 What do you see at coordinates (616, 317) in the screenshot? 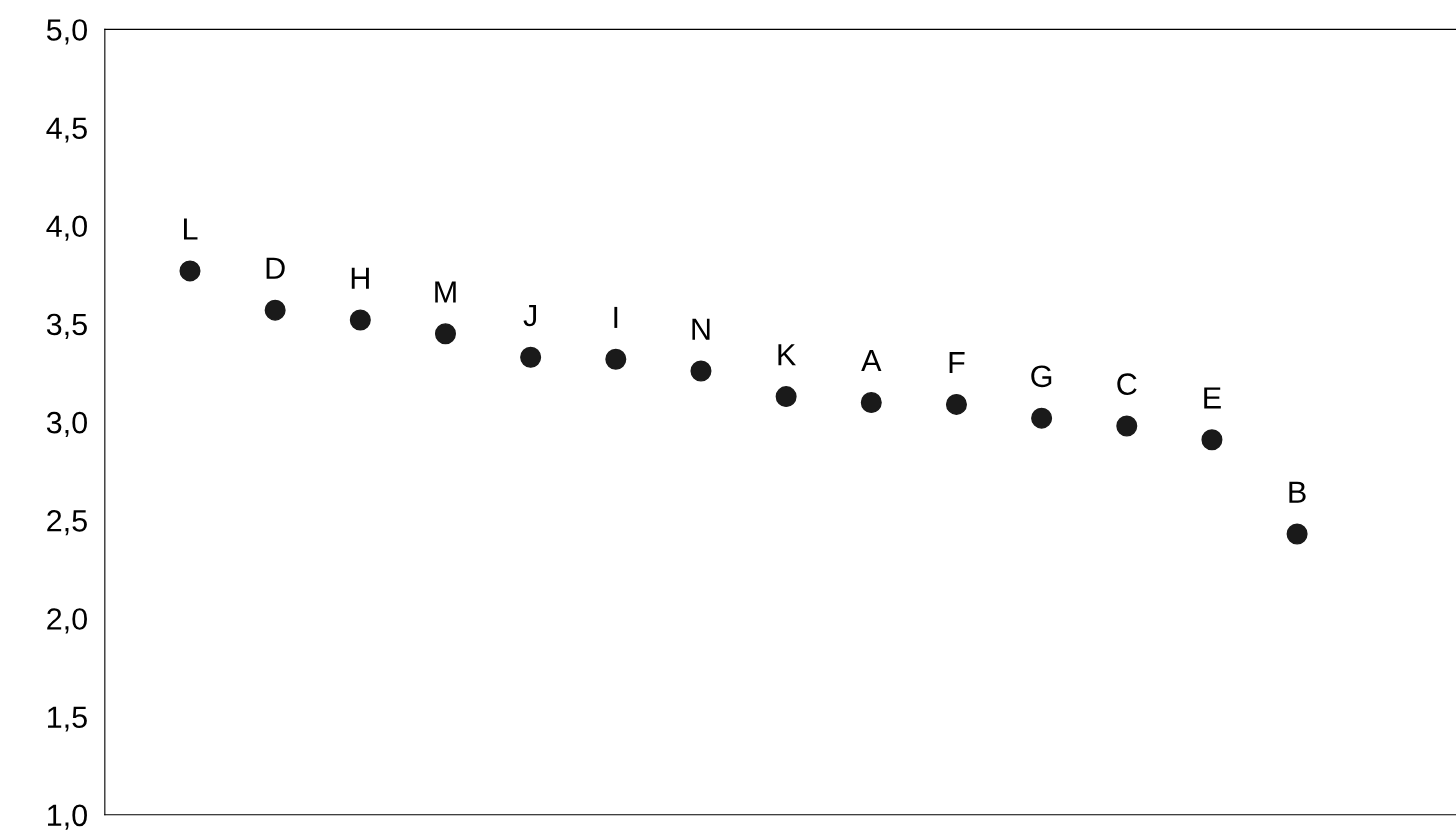
I see `x-tick-label: I` at bounding box center [616, 317].